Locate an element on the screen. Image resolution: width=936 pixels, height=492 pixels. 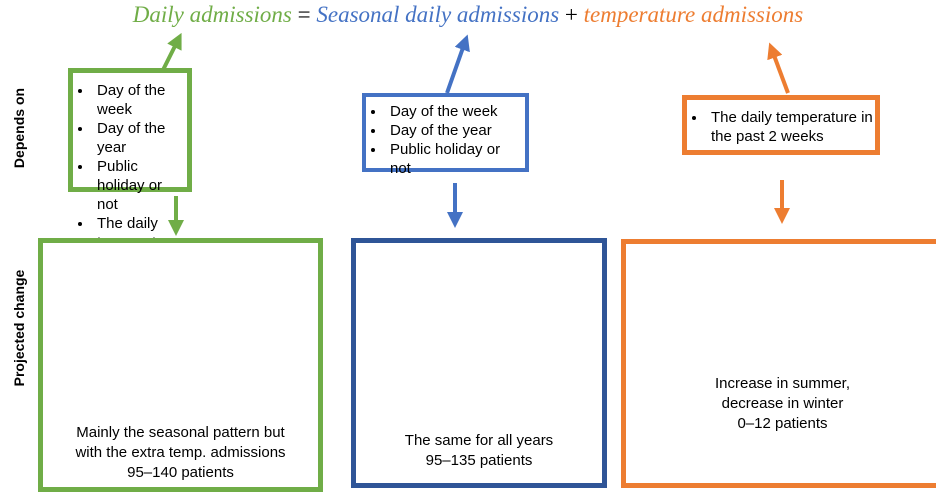
caption-line: with the extra temp. admissions is located at coordinates (180, 452).